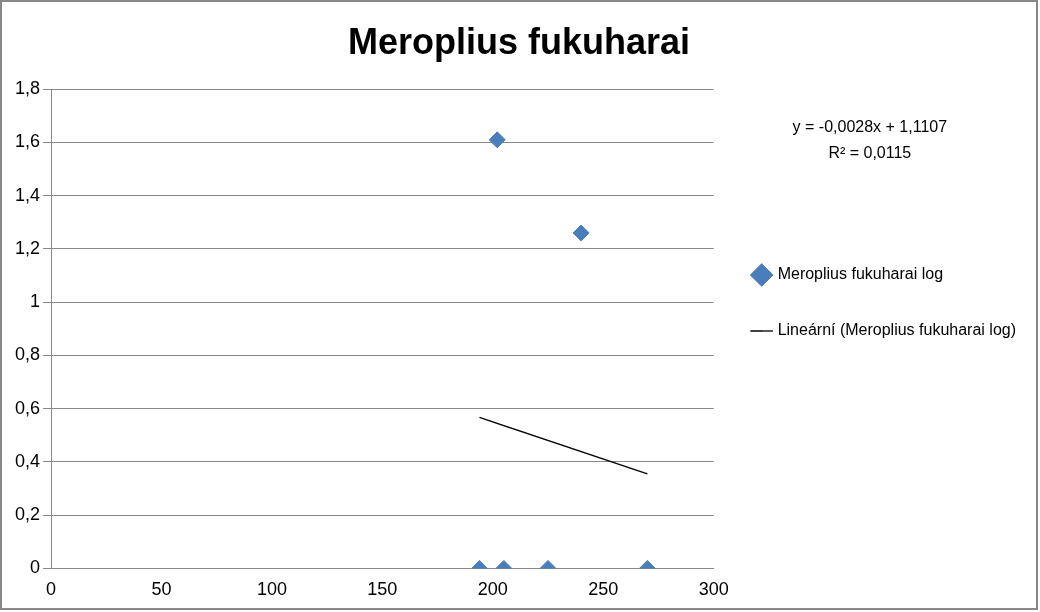 The image size is (1040, 612). I want to click on x-tick-label: 50, so click(161, 589).